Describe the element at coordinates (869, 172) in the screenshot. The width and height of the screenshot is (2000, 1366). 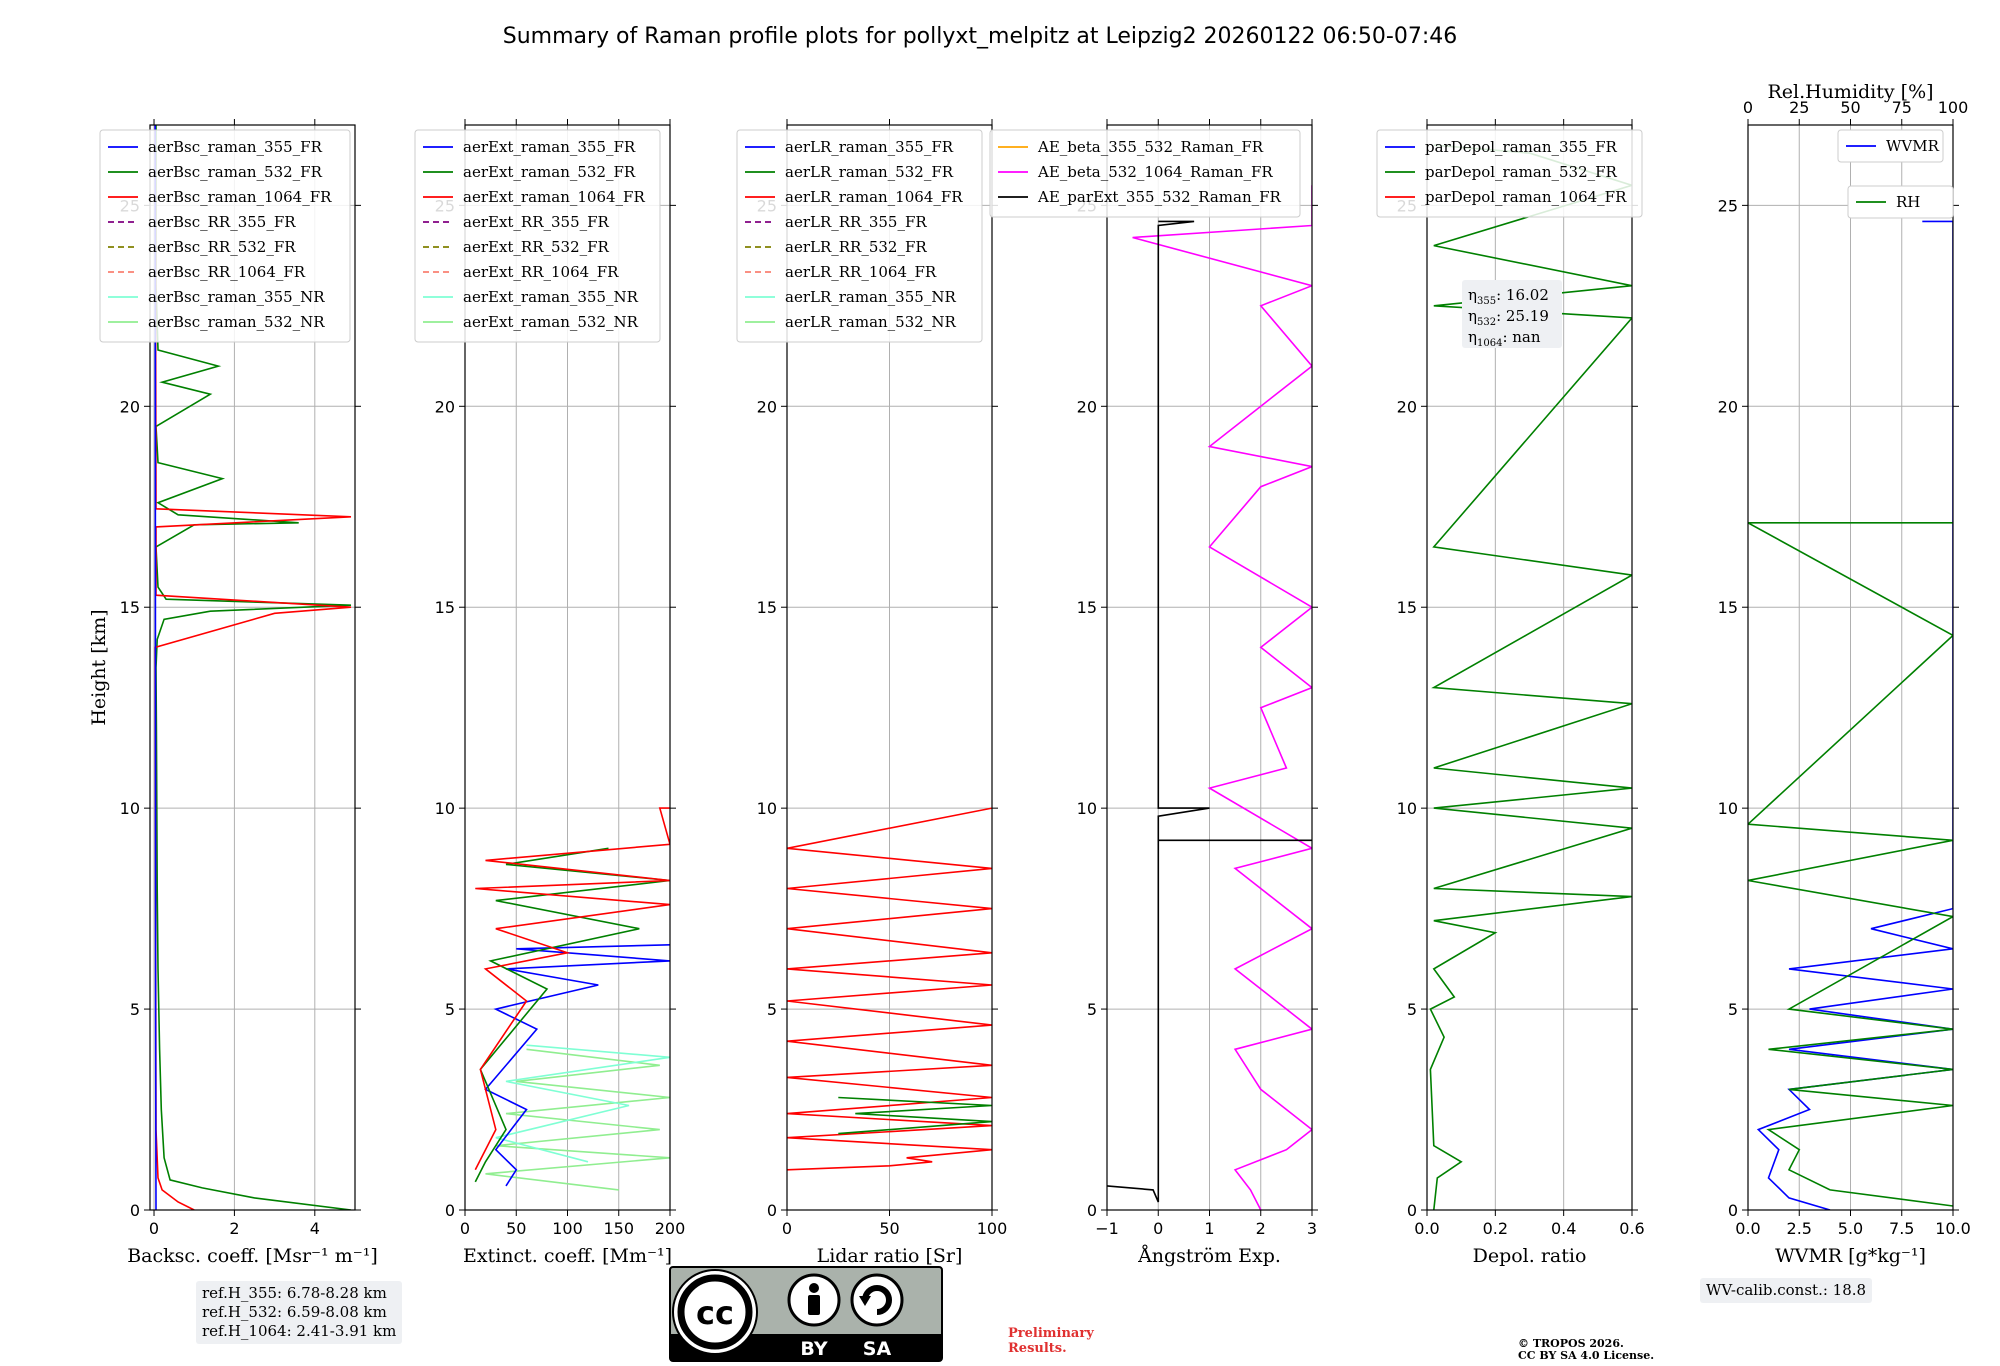
I see `legend-entry: aerLR_raman_532_FR` at that location.